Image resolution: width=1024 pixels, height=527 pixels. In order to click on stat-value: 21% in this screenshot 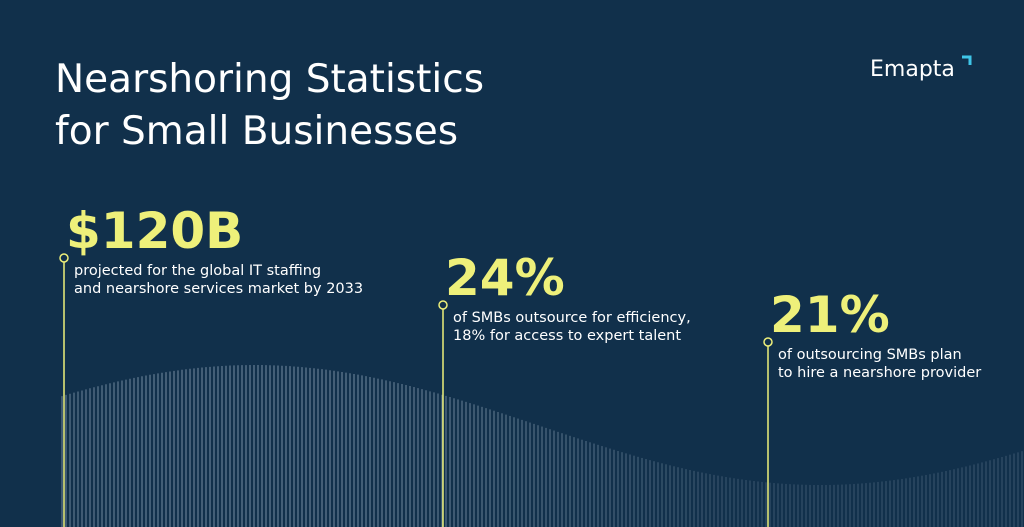, I will do `click(830, 315)`.